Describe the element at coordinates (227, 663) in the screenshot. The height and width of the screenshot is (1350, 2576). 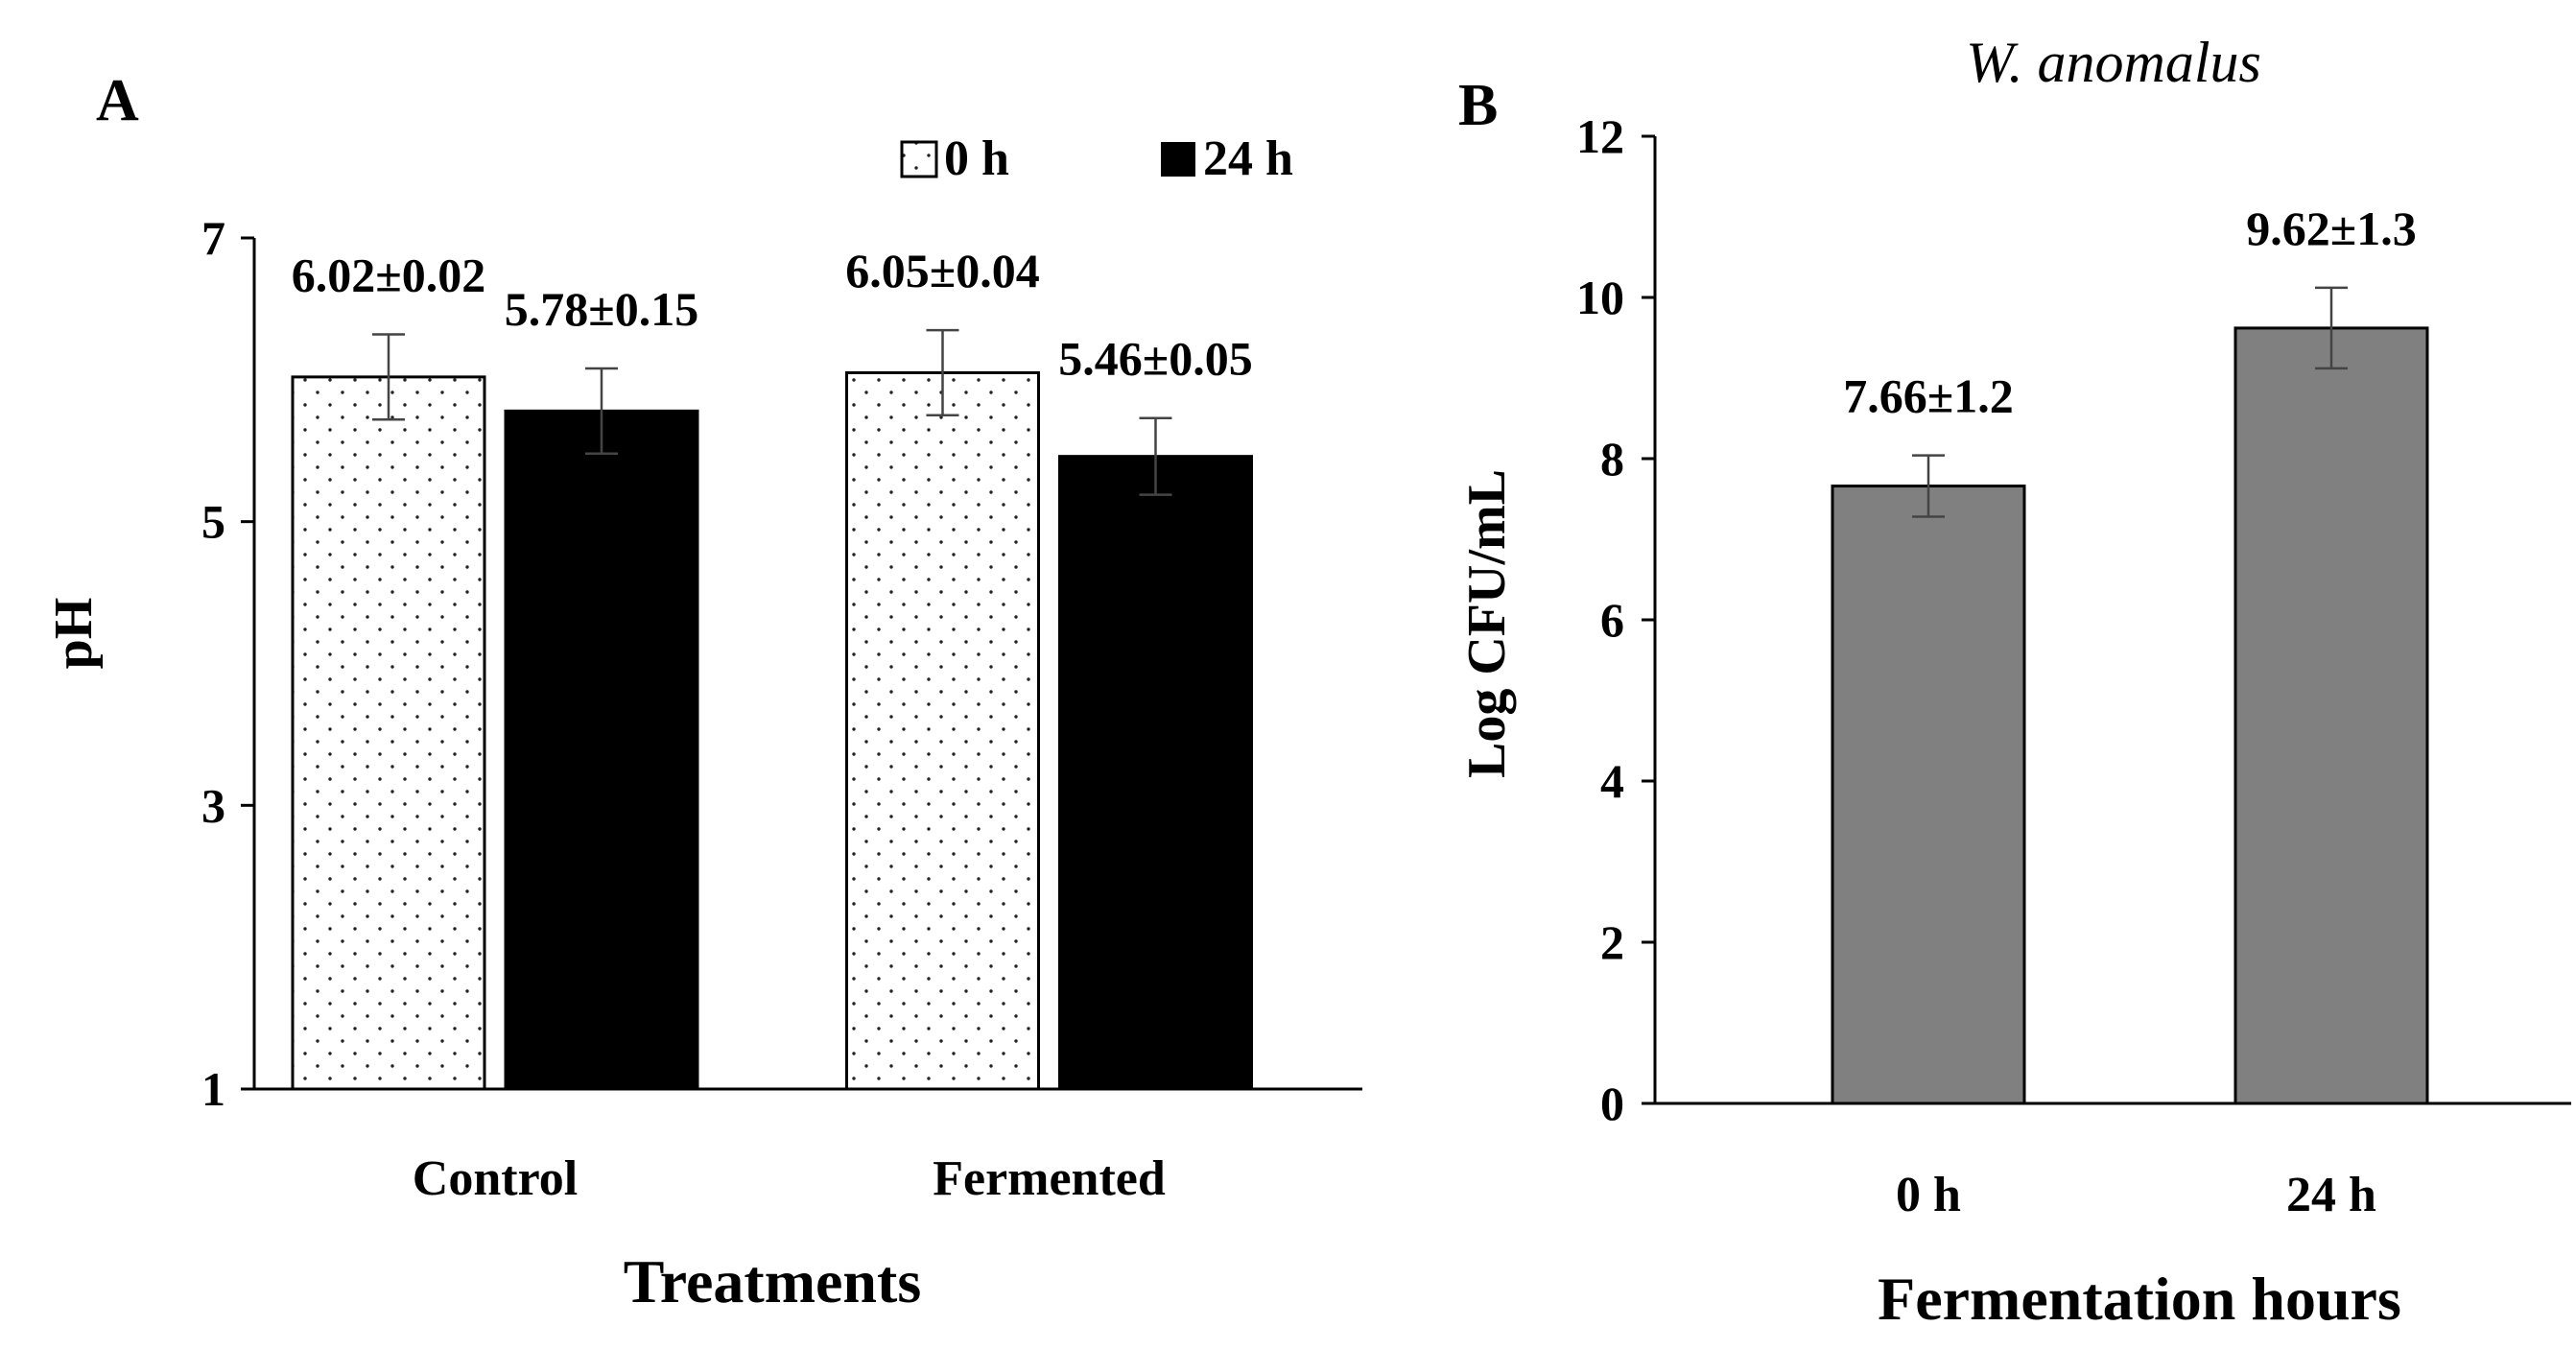
I see `y-ticks-a: 1 3 5 7` at that location.